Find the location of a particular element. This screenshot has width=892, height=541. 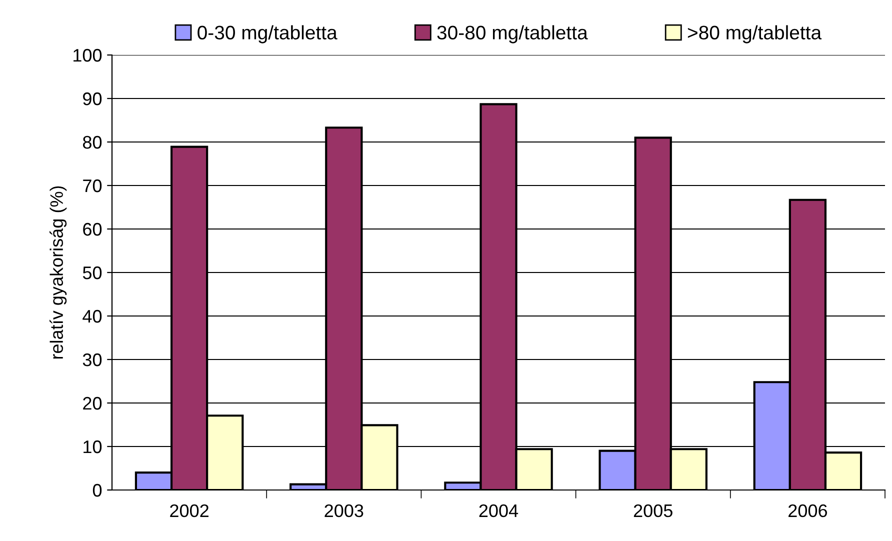

y-tick-label: 80 is located at coordinates (92, 142).